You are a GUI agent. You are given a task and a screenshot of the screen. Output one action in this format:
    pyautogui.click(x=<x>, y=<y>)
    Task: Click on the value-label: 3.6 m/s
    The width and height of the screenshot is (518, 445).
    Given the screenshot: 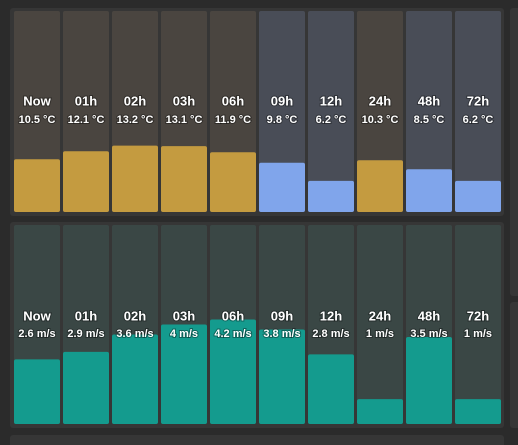 What is the action you would take?
    pyautogui.click(x=134, y=334)
    